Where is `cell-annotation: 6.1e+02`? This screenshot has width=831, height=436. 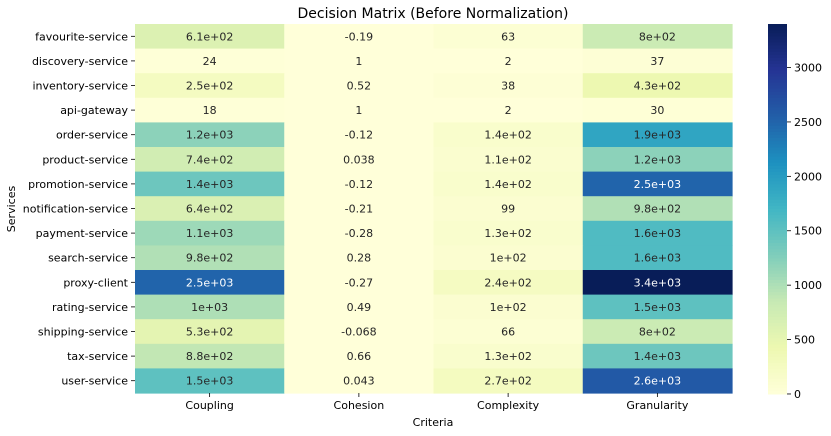 cell-annotation: 6.1e+02 is located at coordinates (209, 36).